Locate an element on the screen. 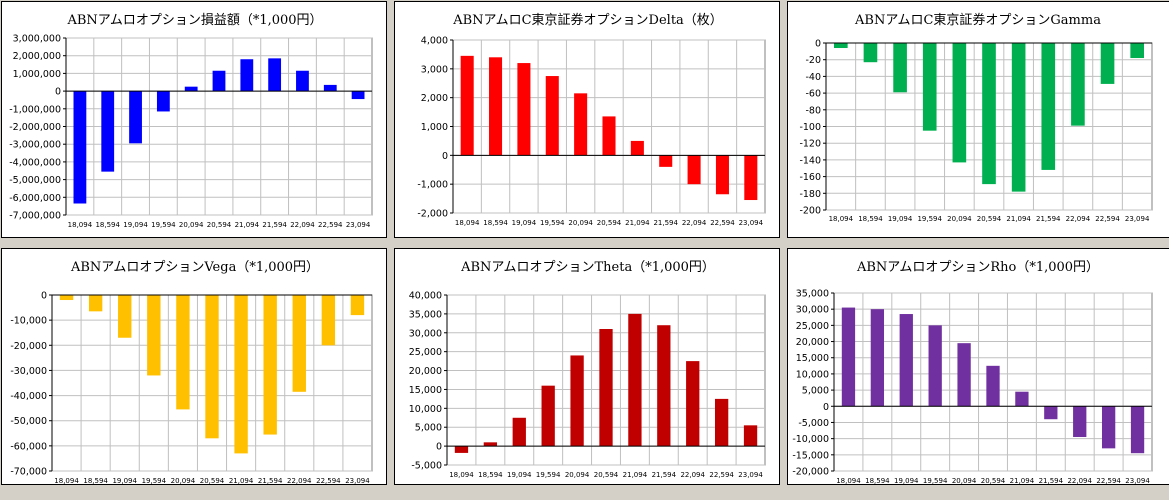 Image resolution: width=1169 pixels, height=500 pixels. y-tick-label: -80 is located at coordinates (813, 110).